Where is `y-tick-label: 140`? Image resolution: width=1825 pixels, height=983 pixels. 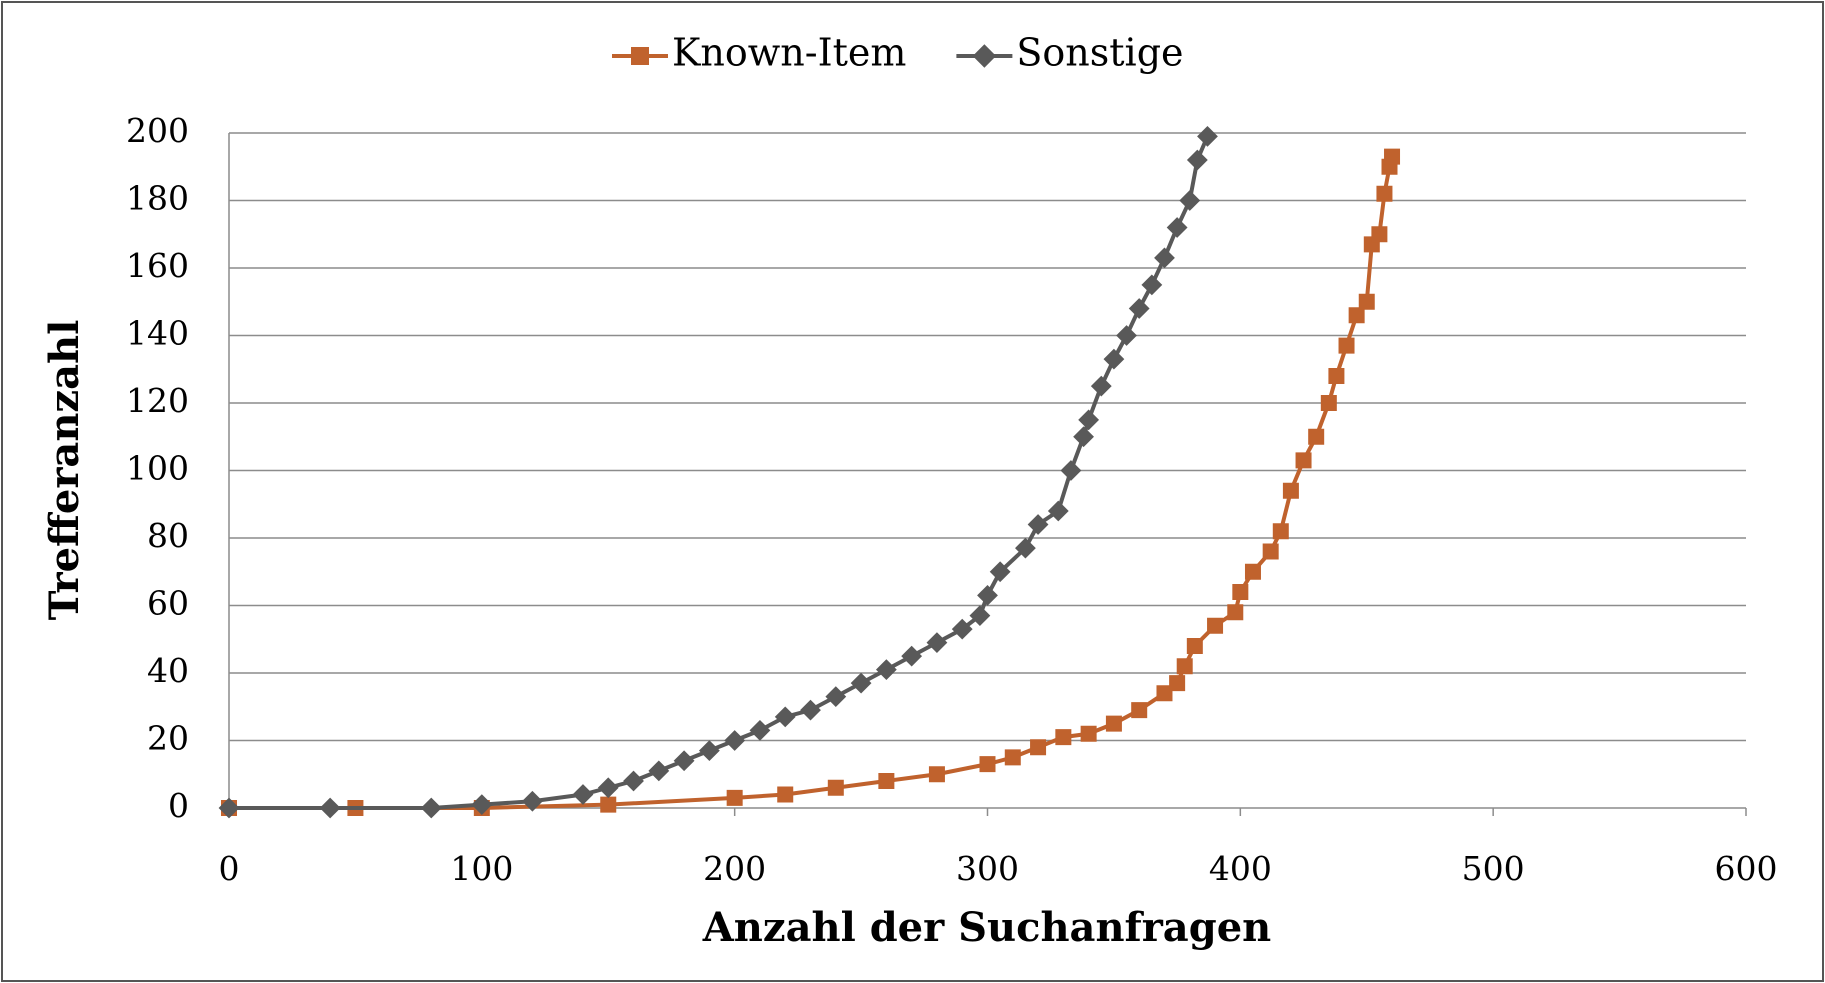 y-tick-label: 140 is located at coordinates (157, 333).